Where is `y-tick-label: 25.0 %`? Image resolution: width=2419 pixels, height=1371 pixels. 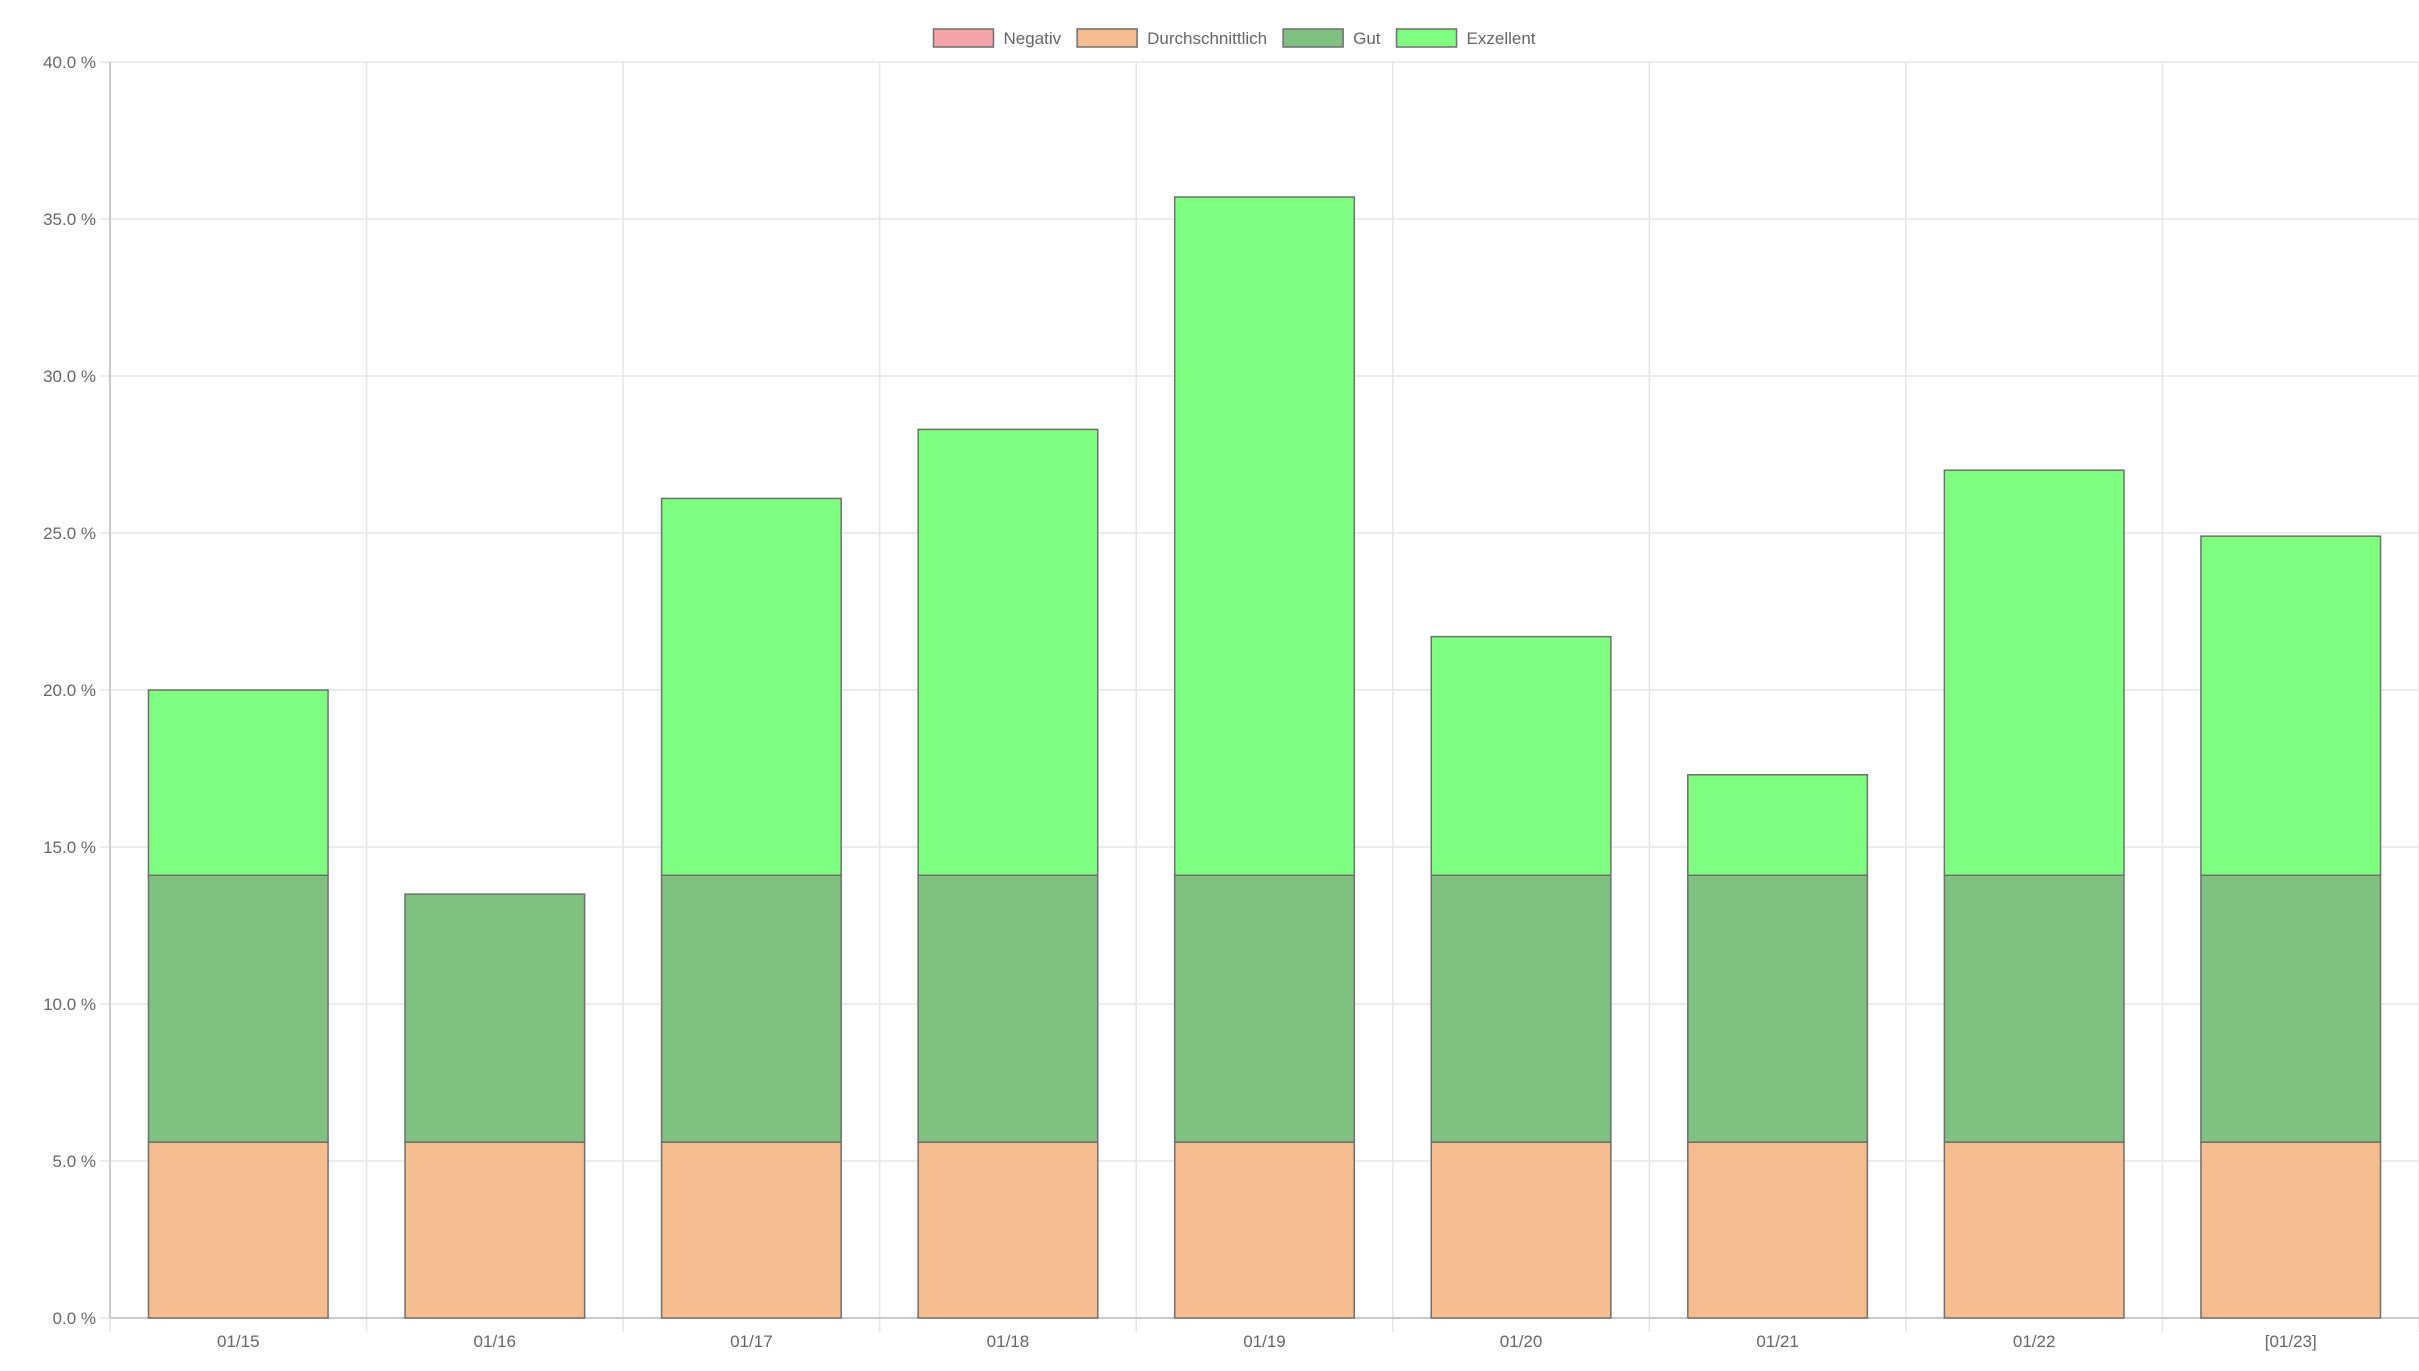 y-tick-label: 25.0 % is located at coordinates (69, 533).